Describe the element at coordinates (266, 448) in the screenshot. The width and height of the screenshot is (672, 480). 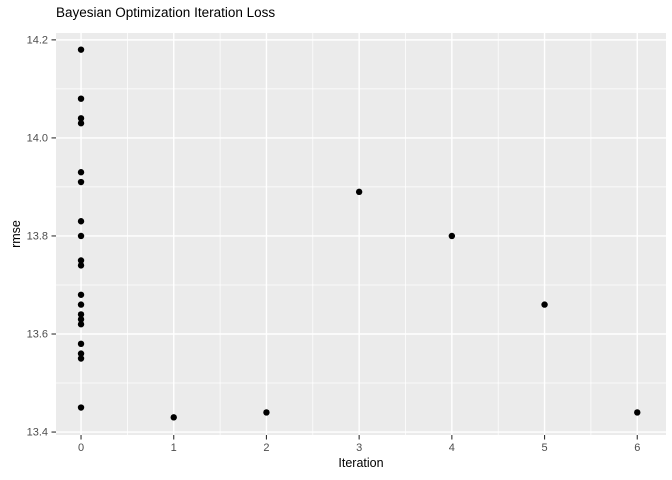
I see `x-tick-label: 2` at that location.